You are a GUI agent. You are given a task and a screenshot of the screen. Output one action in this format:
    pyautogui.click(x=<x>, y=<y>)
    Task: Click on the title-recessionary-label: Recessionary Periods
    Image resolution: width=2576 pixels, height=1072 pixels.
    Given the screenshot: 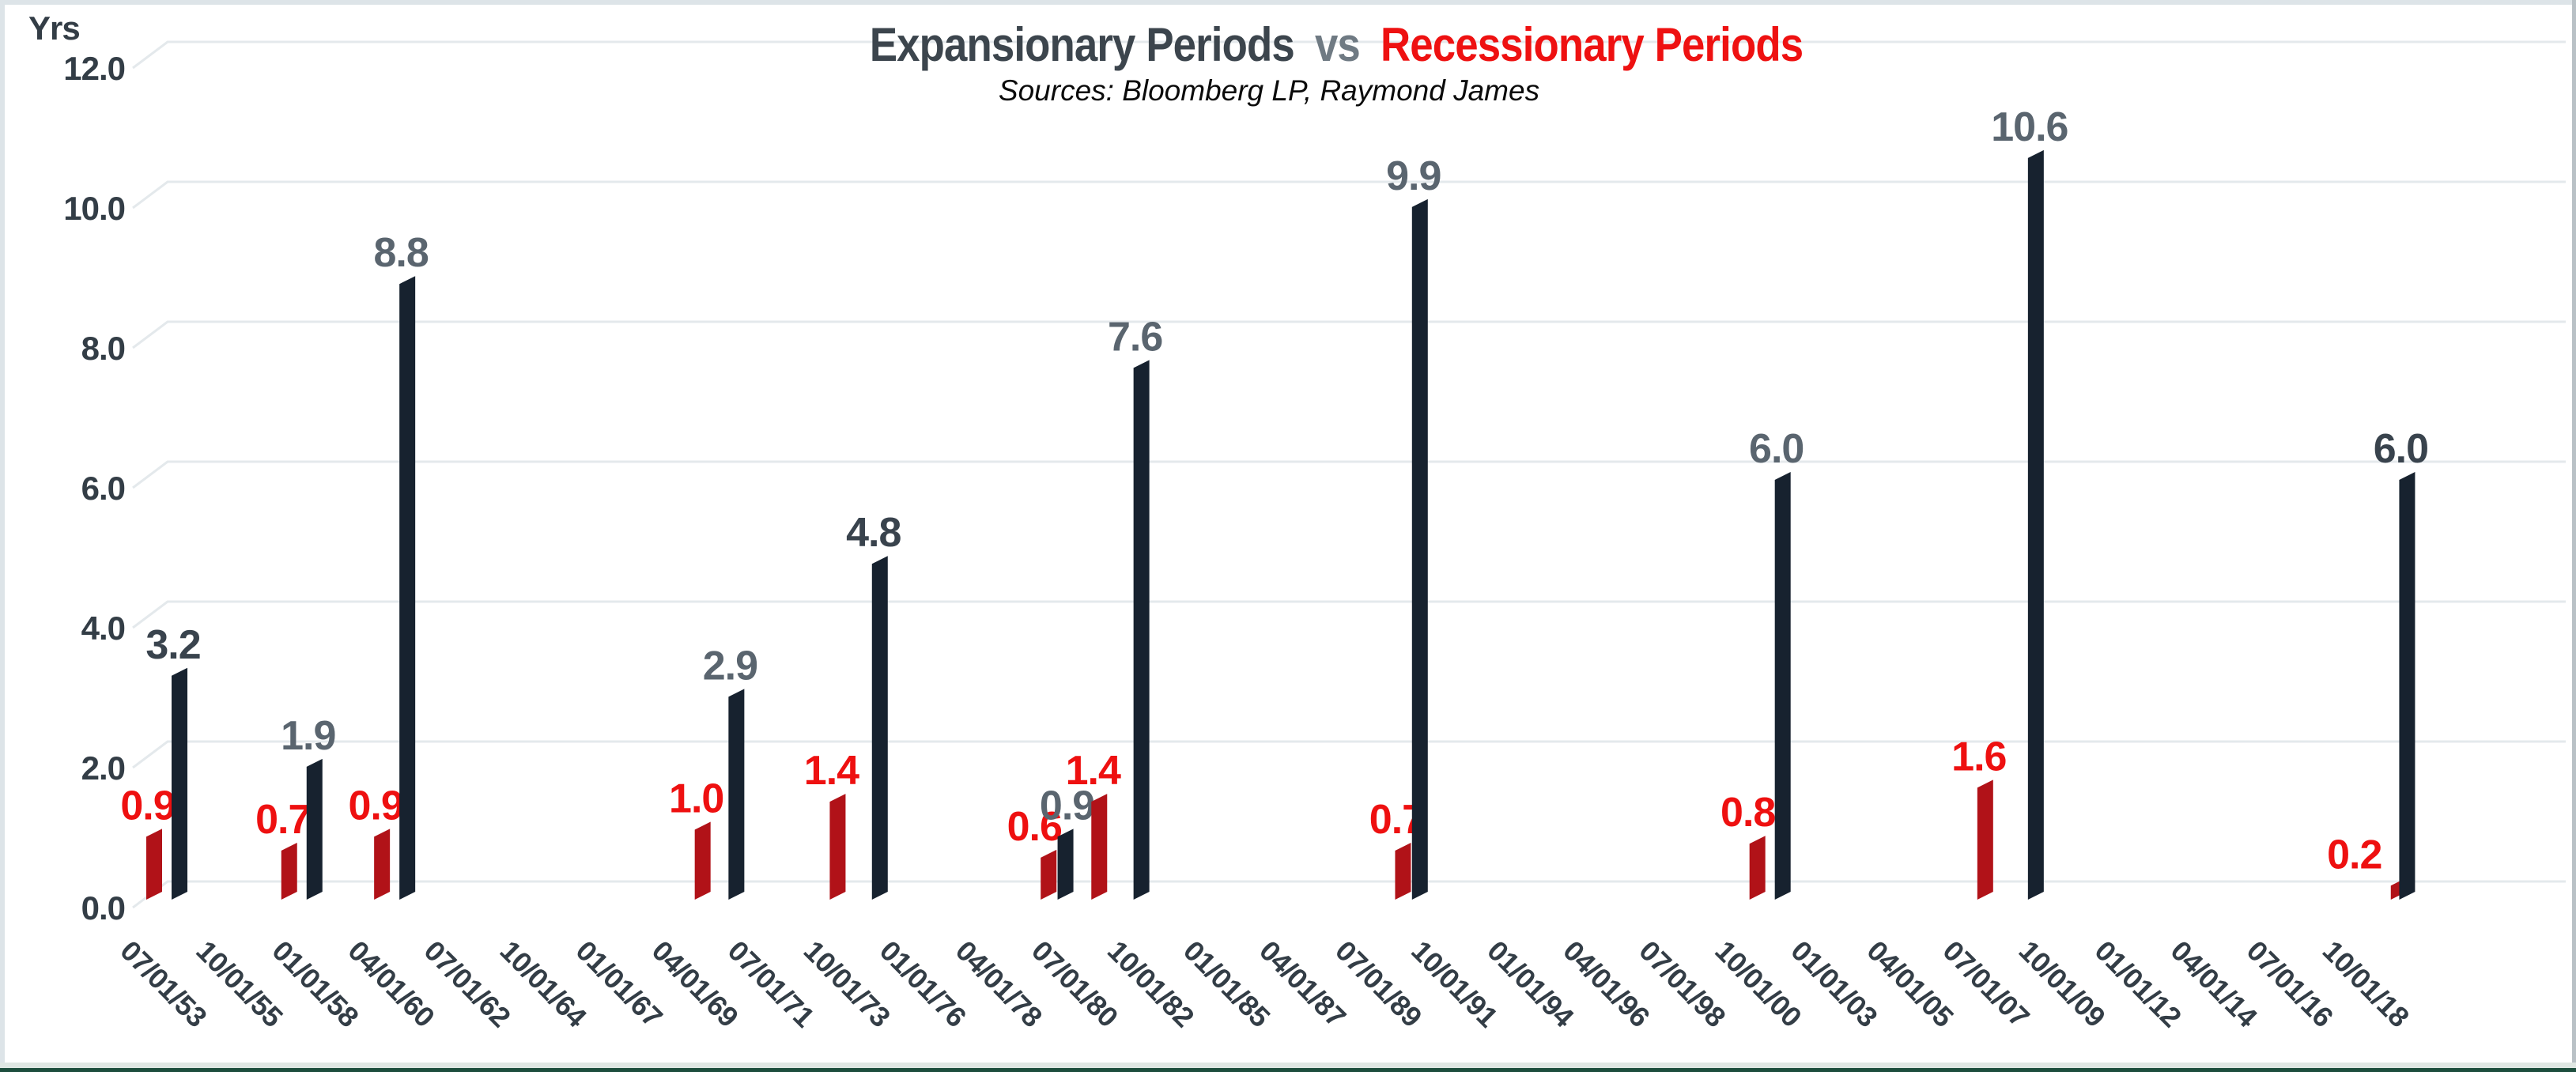 What is the action you would take?
    pyautogui.click(x=1592, y=44)
    